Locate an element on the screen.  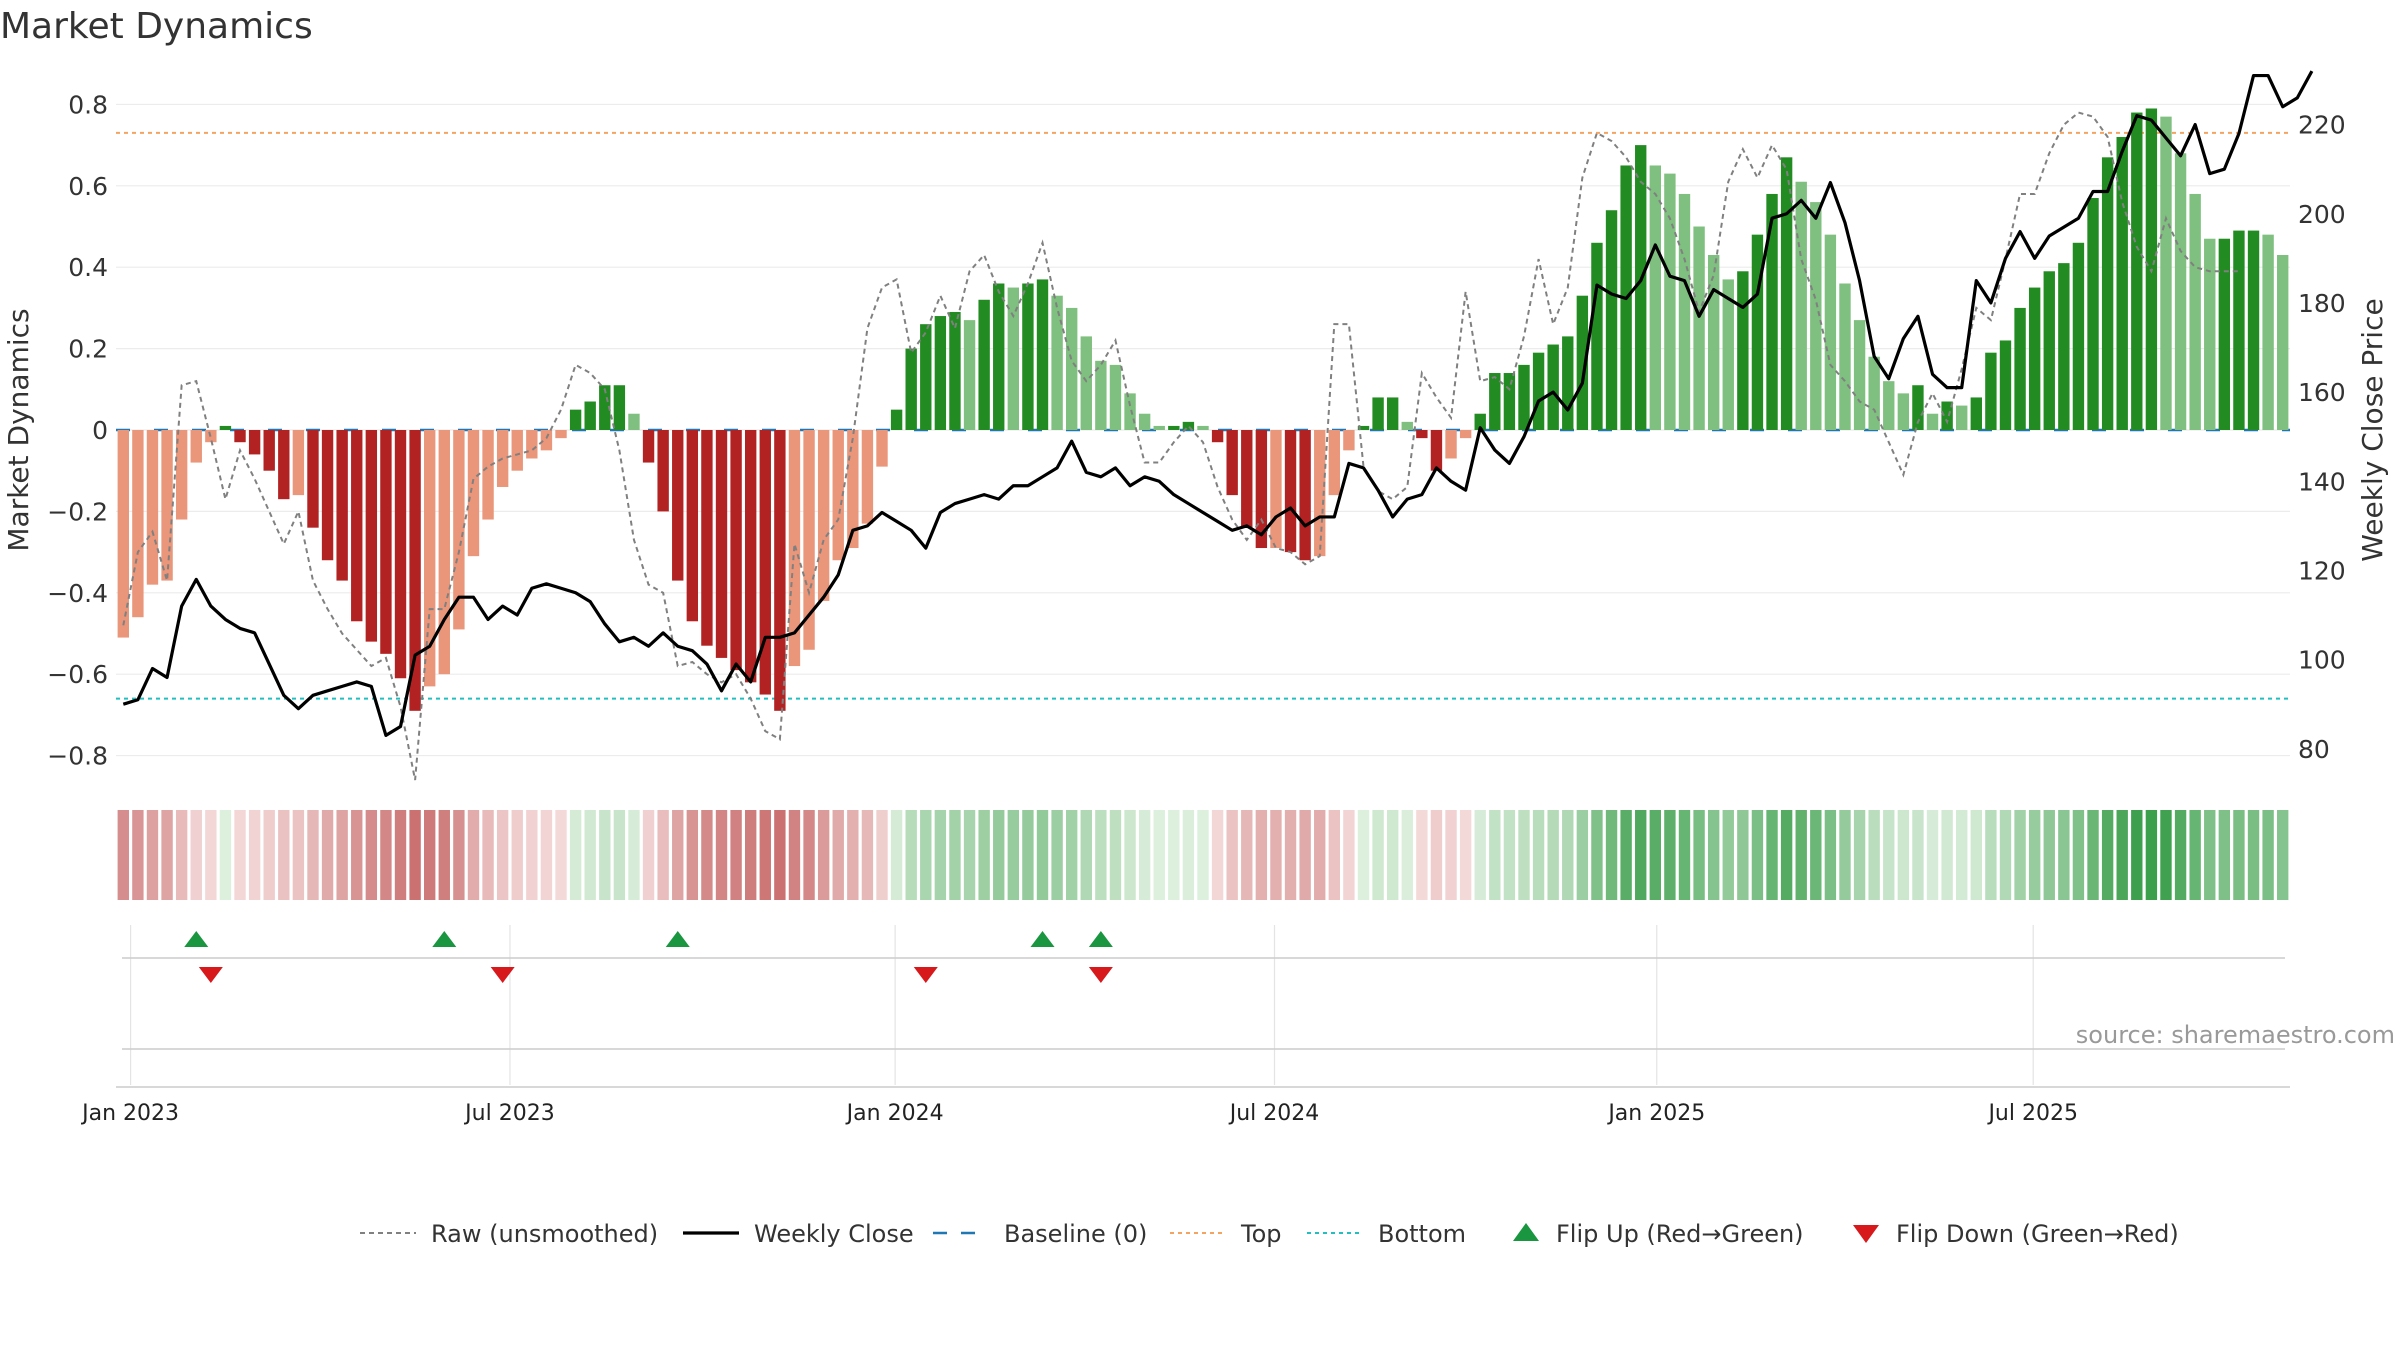
y2-tick-label: 120 is located at coordinates (2322, 570).